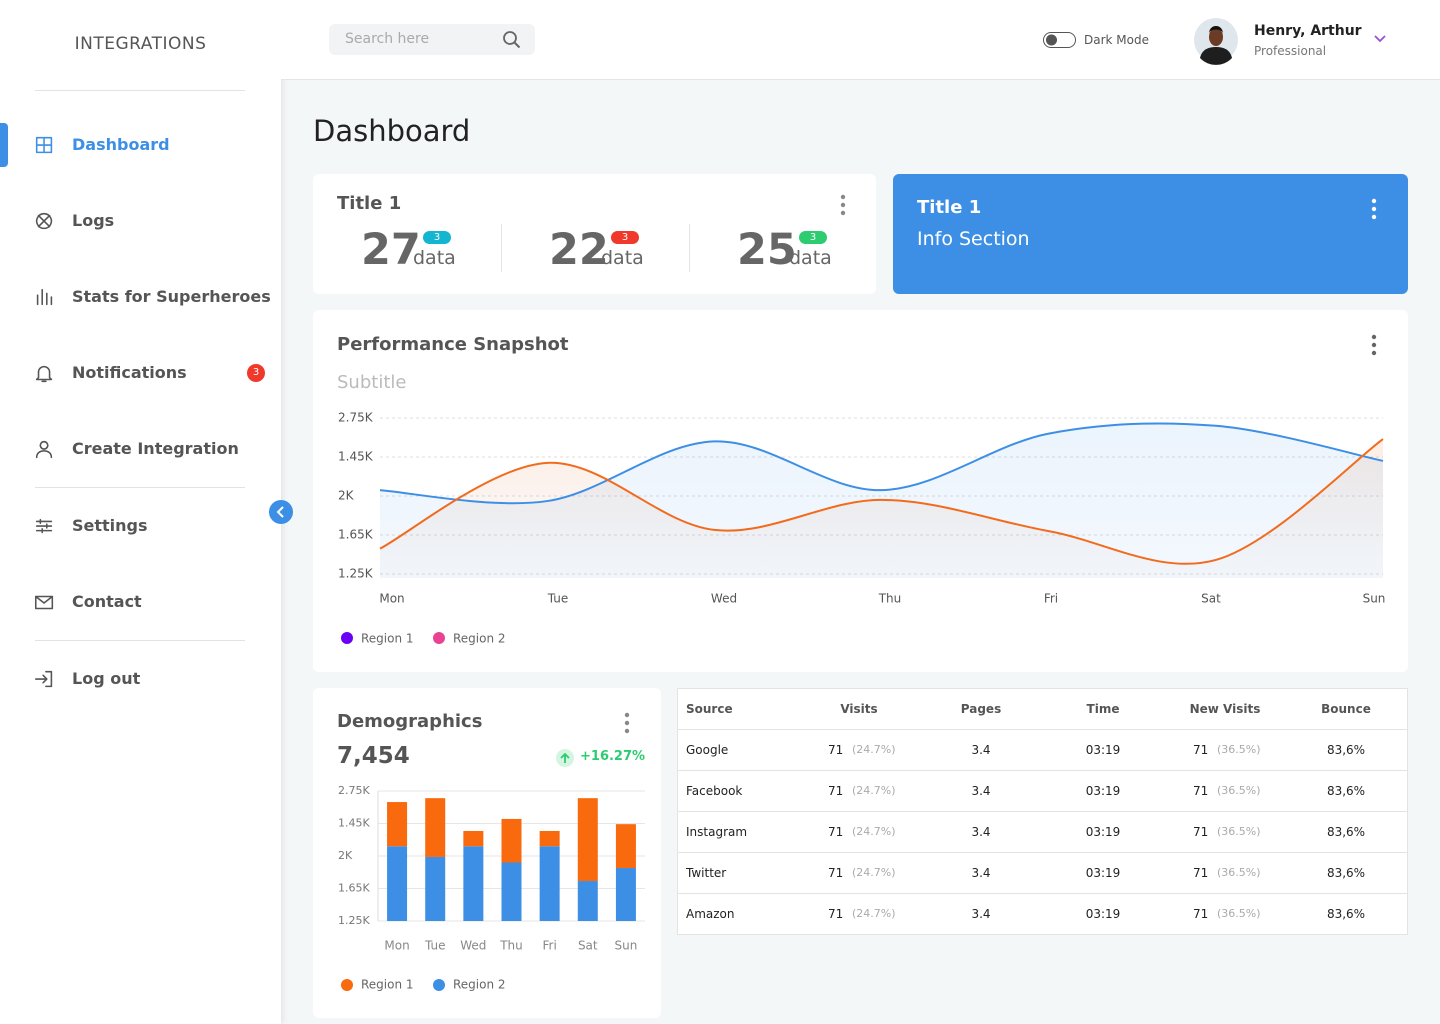 The image size is (1440, 1024). I want to click on x-tick-label: Wed, so click(724, 599).